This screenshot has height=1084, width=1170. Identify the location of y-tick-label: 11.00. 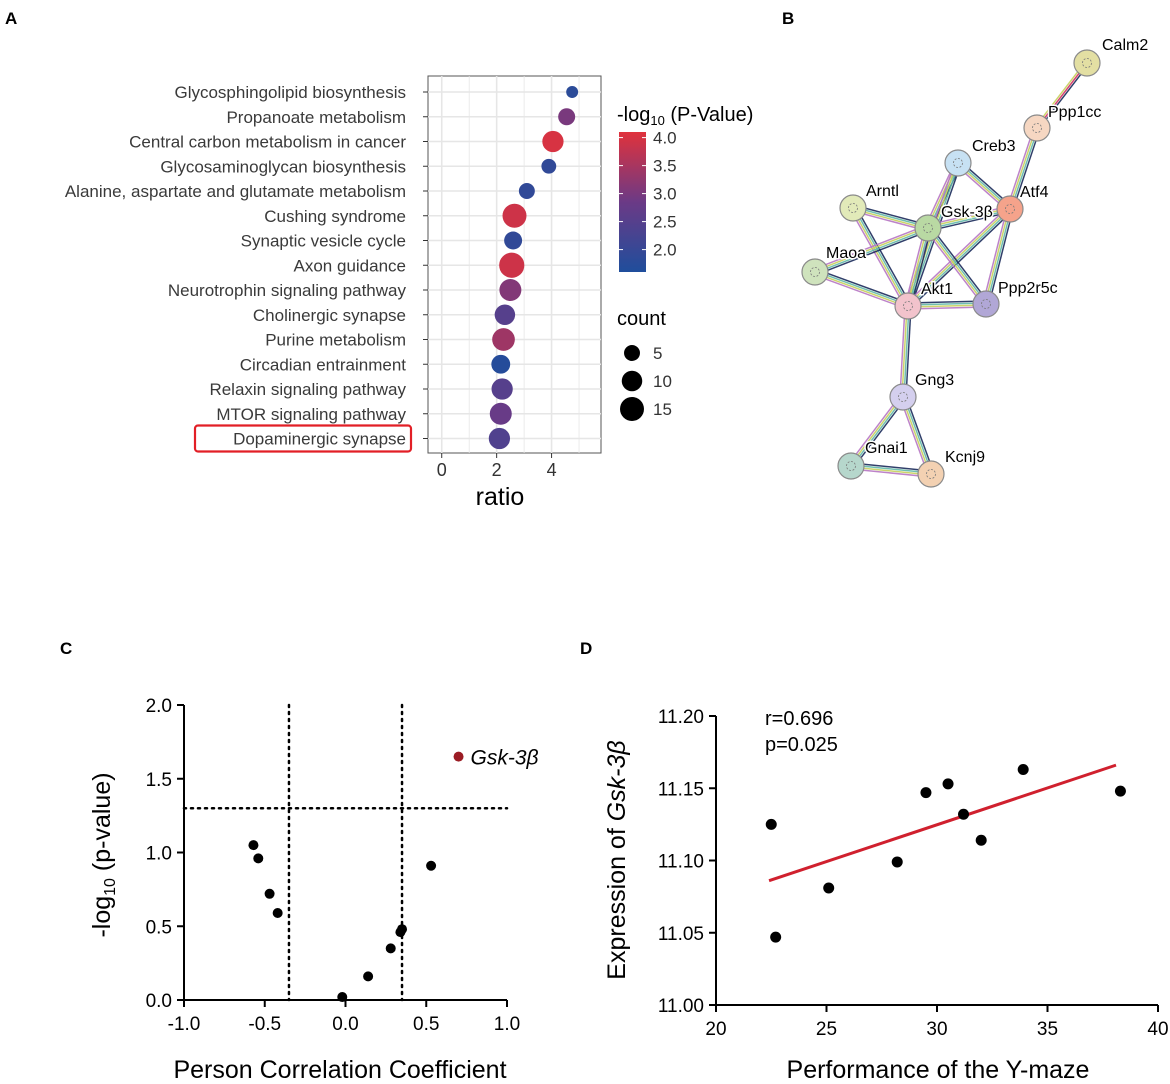
(681, 1006).